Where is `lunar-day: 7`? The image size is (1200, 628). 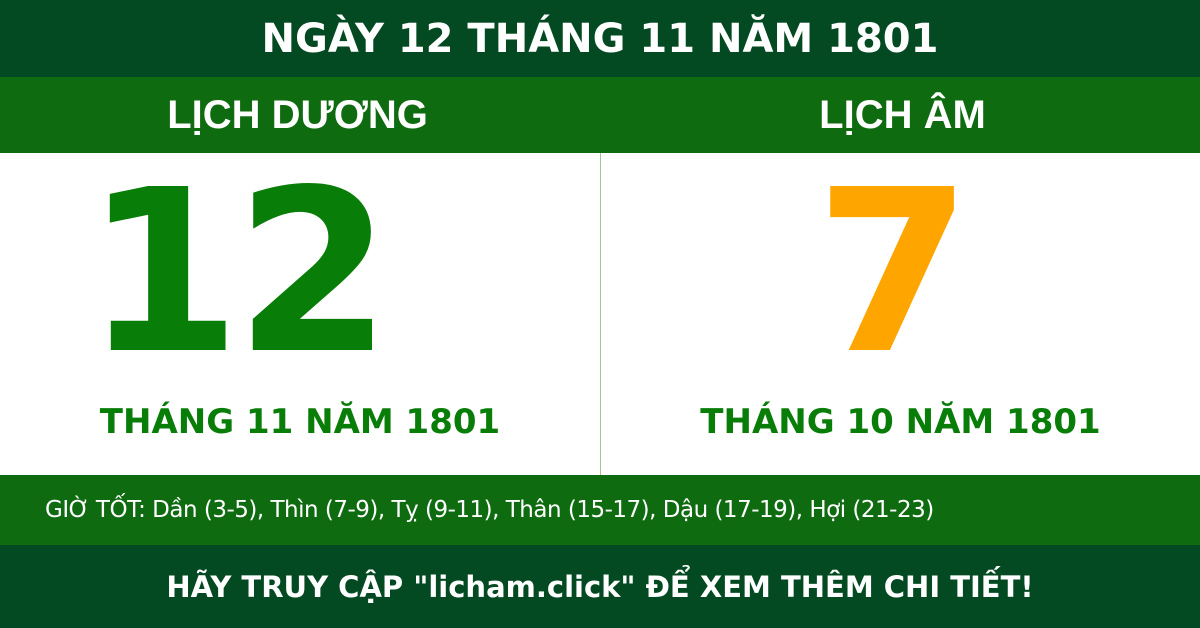
lunar-day: 7 is located at coordinates (893, 273).